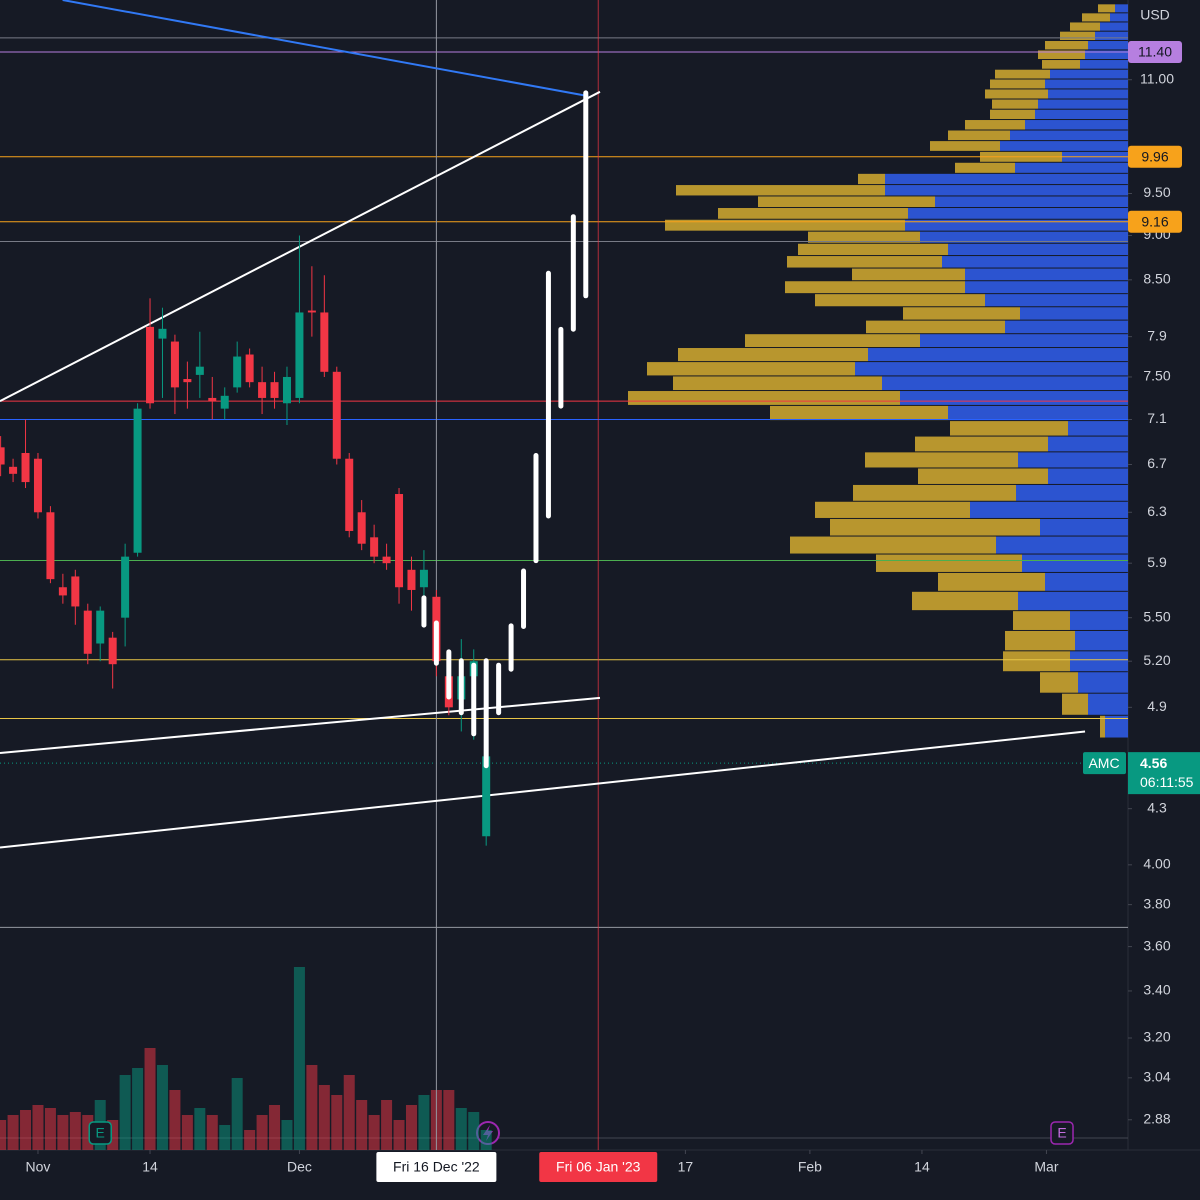  What do you see at coordinates (1157, 511) in the screenshot?
I see `y-tick-label: 6.3` at bounding box center [1157, 511].